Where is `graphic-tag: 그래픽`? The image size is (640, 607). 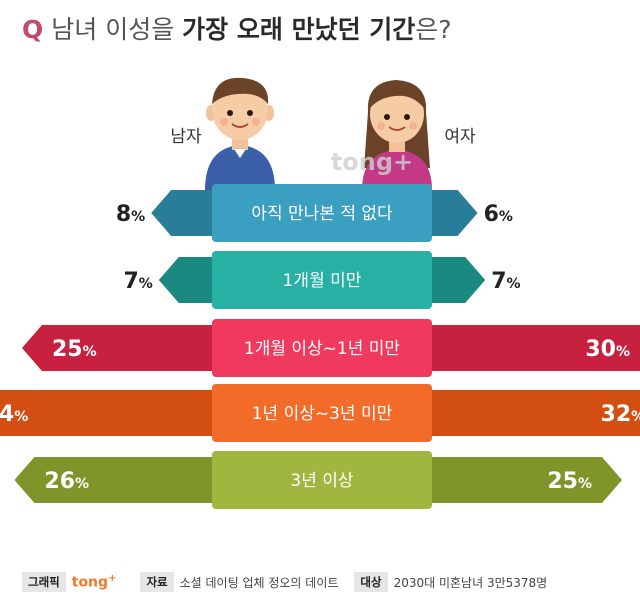 graphic-tag: 그래픽 is located at coordinates (44, 582).